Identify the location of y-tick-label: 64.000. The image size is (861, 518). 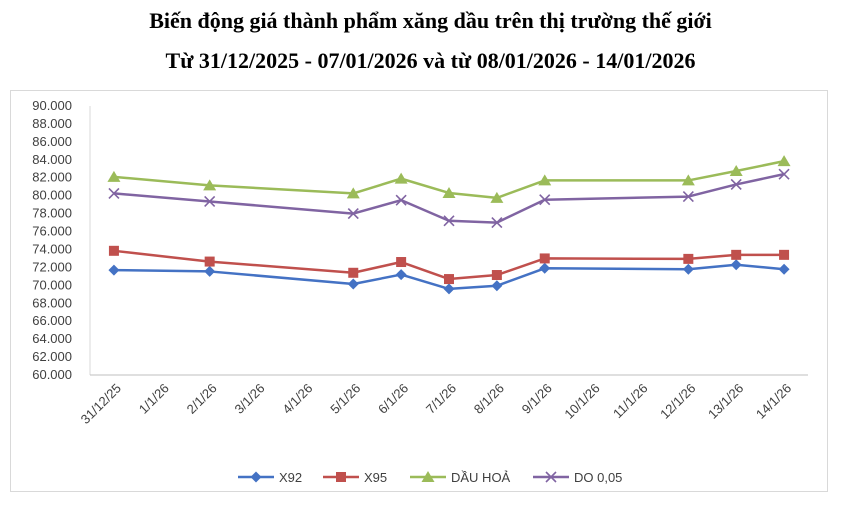
(52, 338).